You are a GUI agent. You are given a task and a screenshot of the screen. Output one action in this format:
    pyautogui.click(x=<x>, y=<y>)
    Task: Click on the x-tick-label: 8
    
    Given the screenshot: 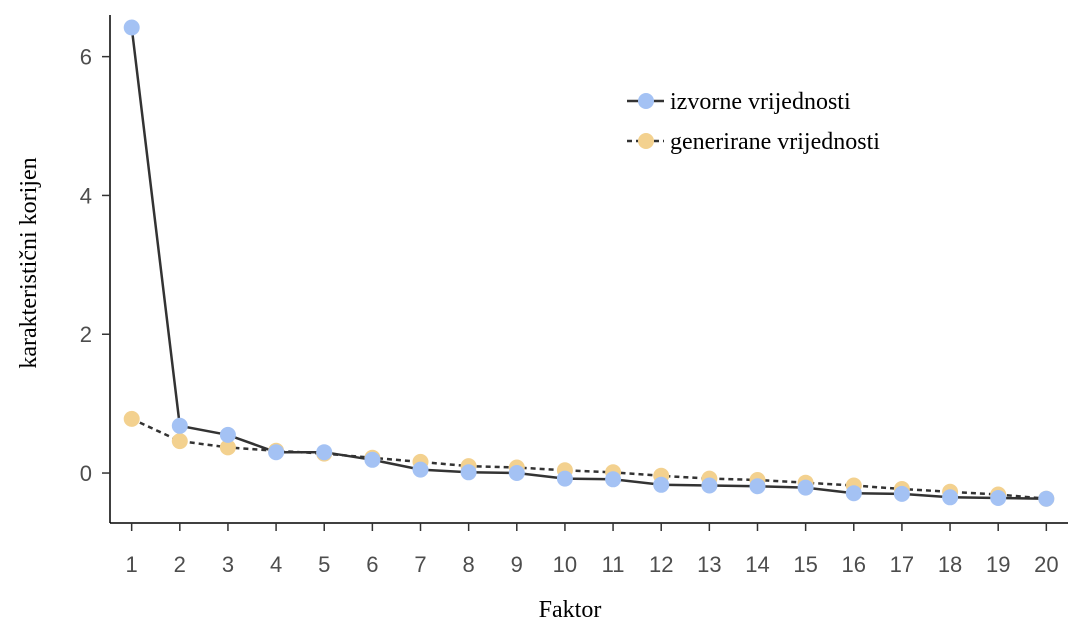 What is the action you would take?
    pyautogui.click(x=469, y=564)
    